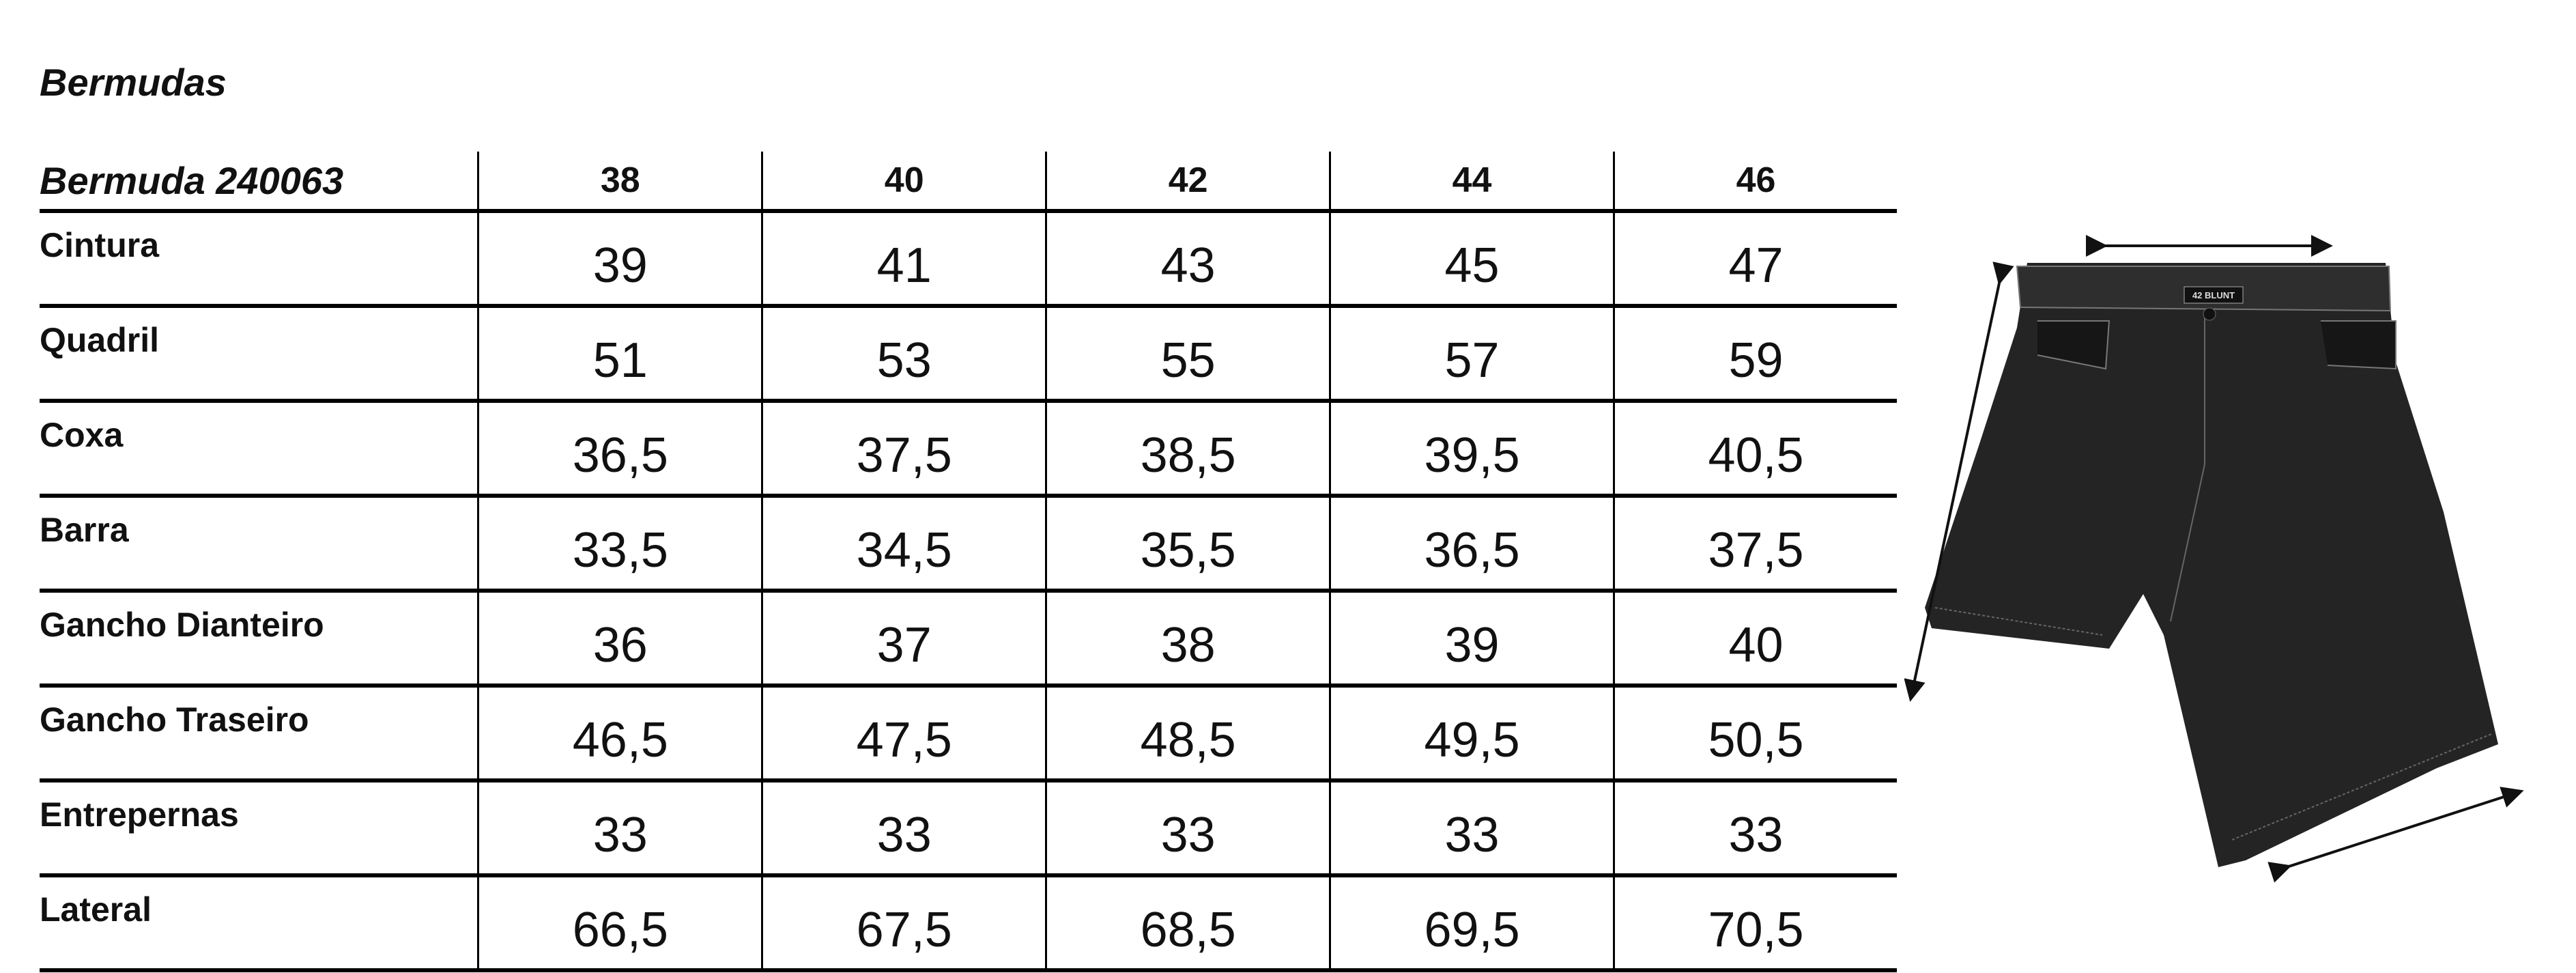 This screenshot has height=973, width=2576. I want to click on table-row: Gancho Dianteiro 36 37 38 39 40, so click(968, 639).